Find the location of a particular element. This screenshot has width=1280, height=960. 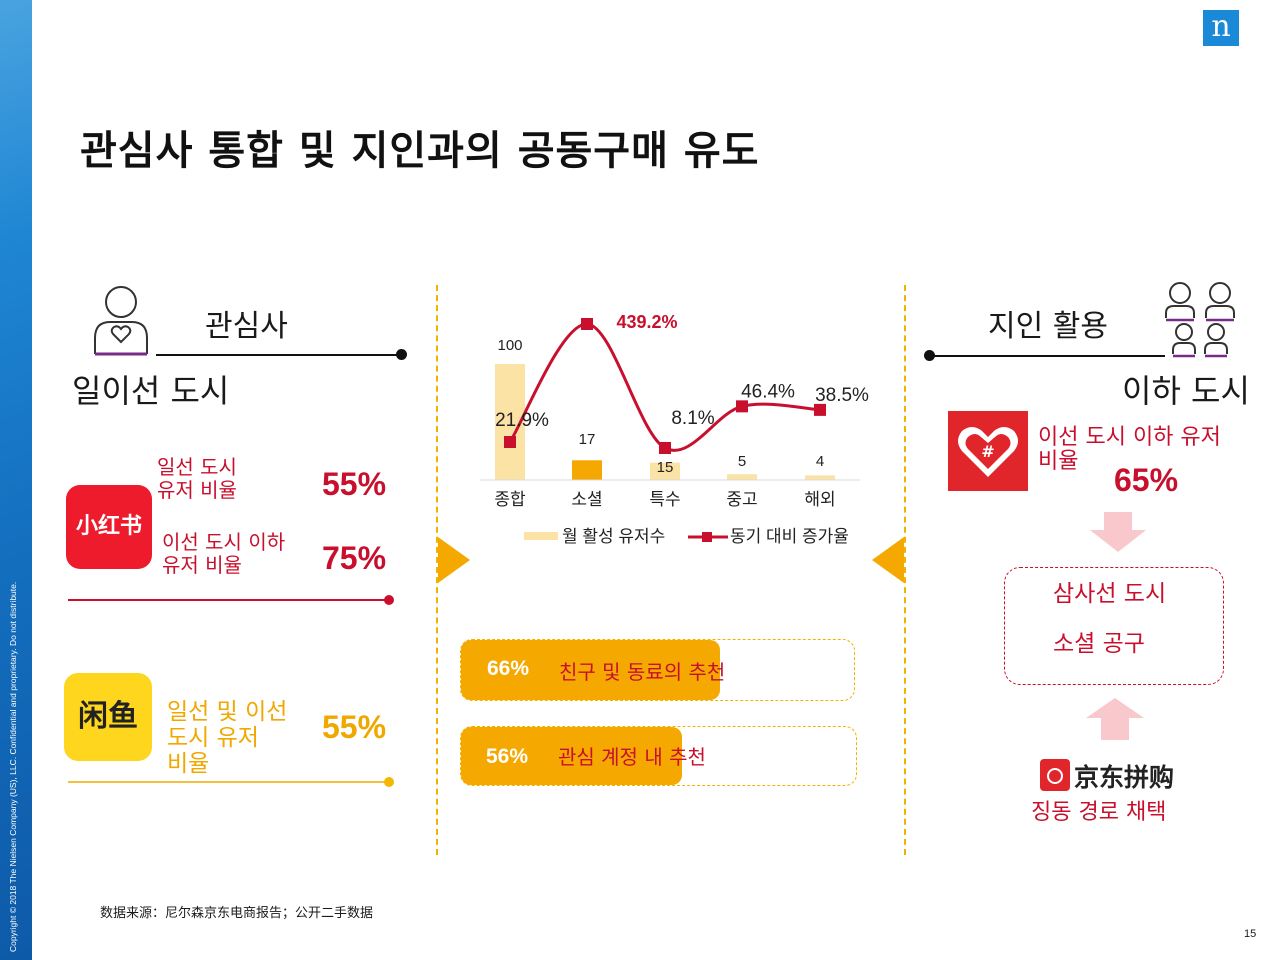

pinduoduo-heart-icon: # is located at coordinates (988, 452).